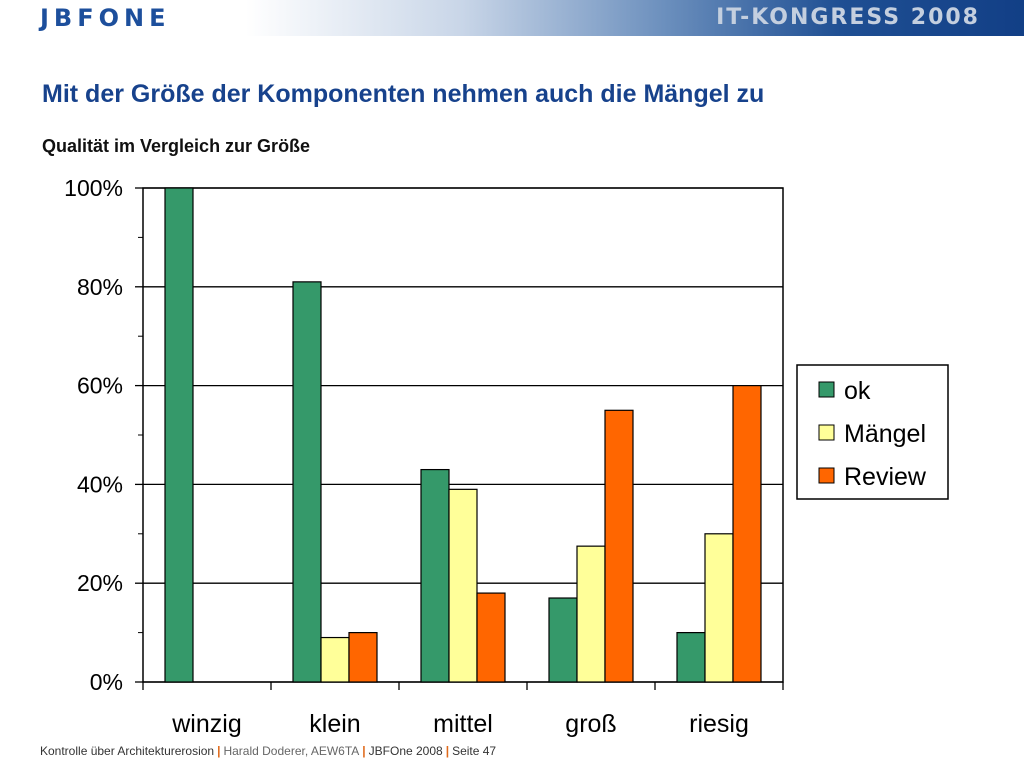  Describe the element at coordinates (857, 391) in the screenshot. I see `legend-label: ok` at that location.